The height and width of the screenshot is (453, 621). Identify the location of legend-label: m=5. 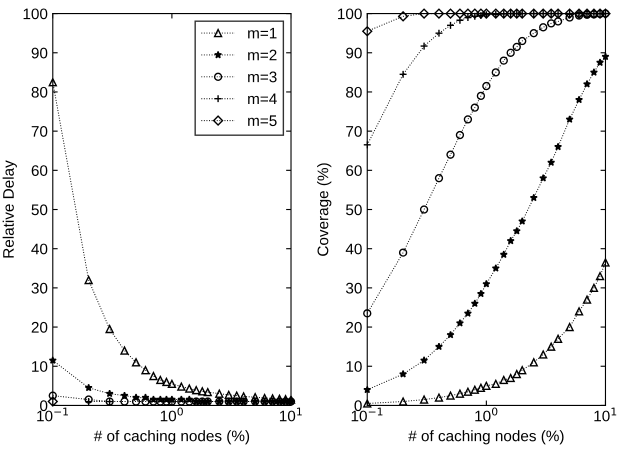
(262, 120).